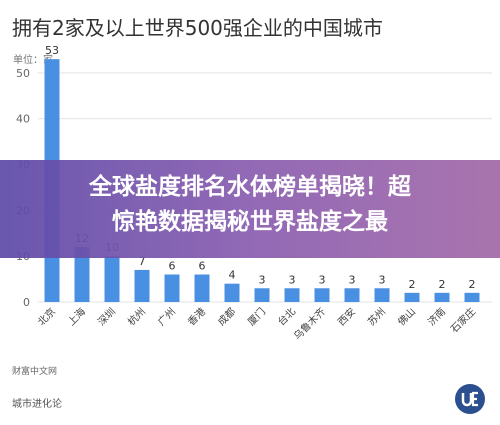 This screenshot has height=425, width=500. I want to click on y-tick-label: 50, so click(23, 73).